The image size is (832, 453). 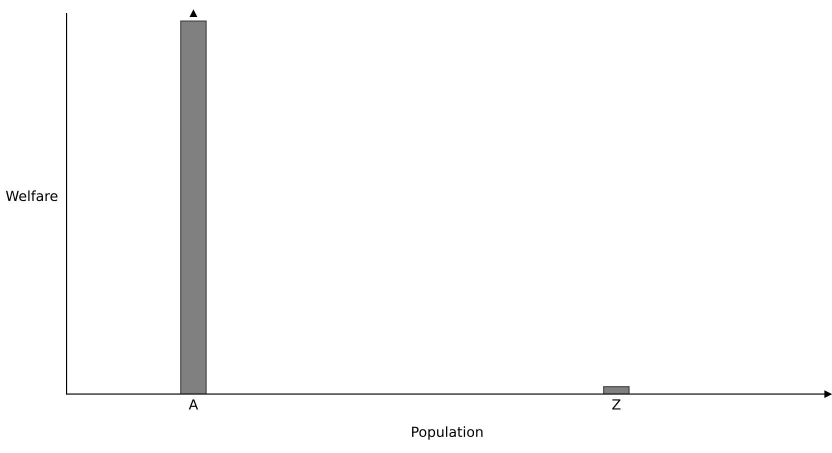 I want to click on y-axis-title: Welfare, so click(x=32, y=196).